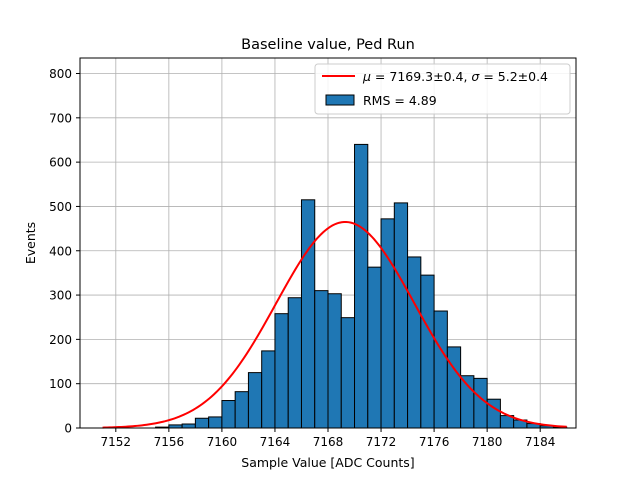 The image size is (640, 480). What do you see at coordinates (60, 163) in the screenshot?
I see `y-tick-label: 600` at bounding box center [60, 163].